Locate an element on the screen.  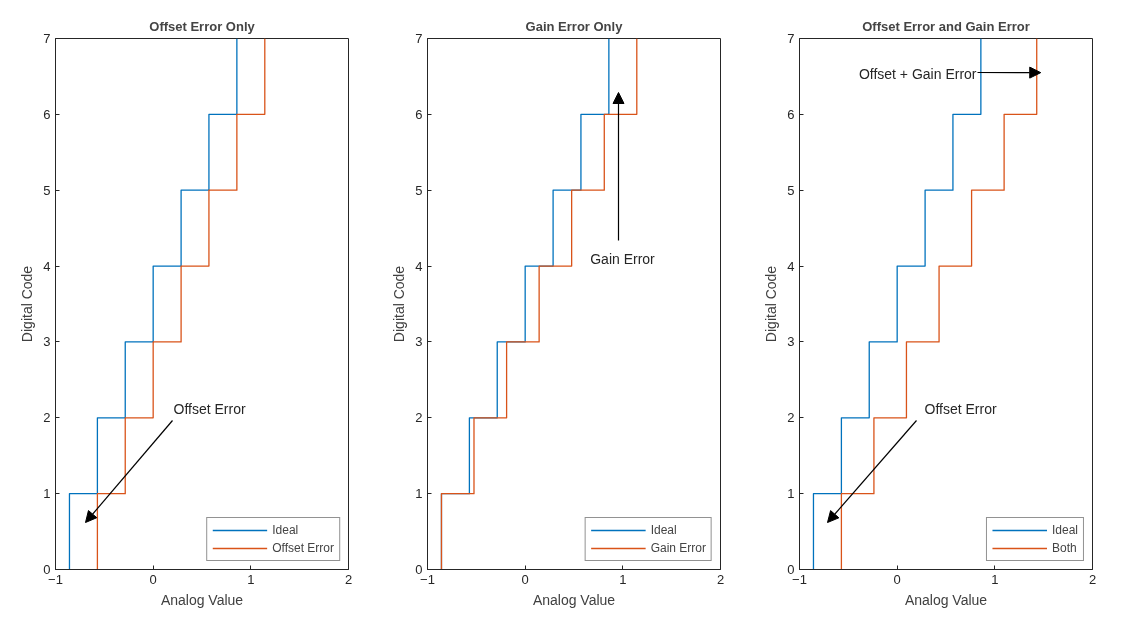
annotation: Gain Error is located at coordinates (623, 258).